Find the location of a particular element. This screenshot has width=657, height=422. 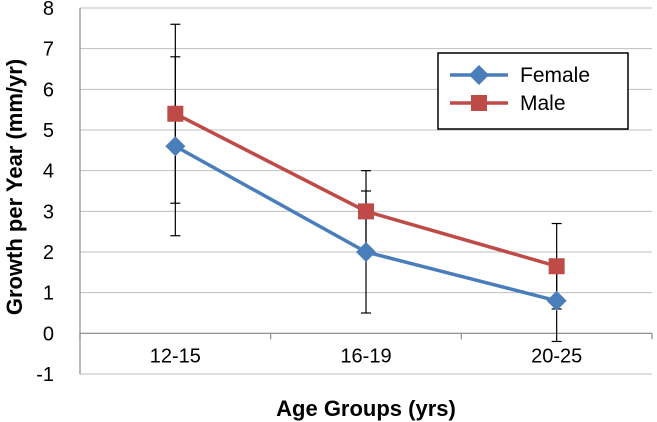

legend-label-male: Male is located at coordinates (543, 103).